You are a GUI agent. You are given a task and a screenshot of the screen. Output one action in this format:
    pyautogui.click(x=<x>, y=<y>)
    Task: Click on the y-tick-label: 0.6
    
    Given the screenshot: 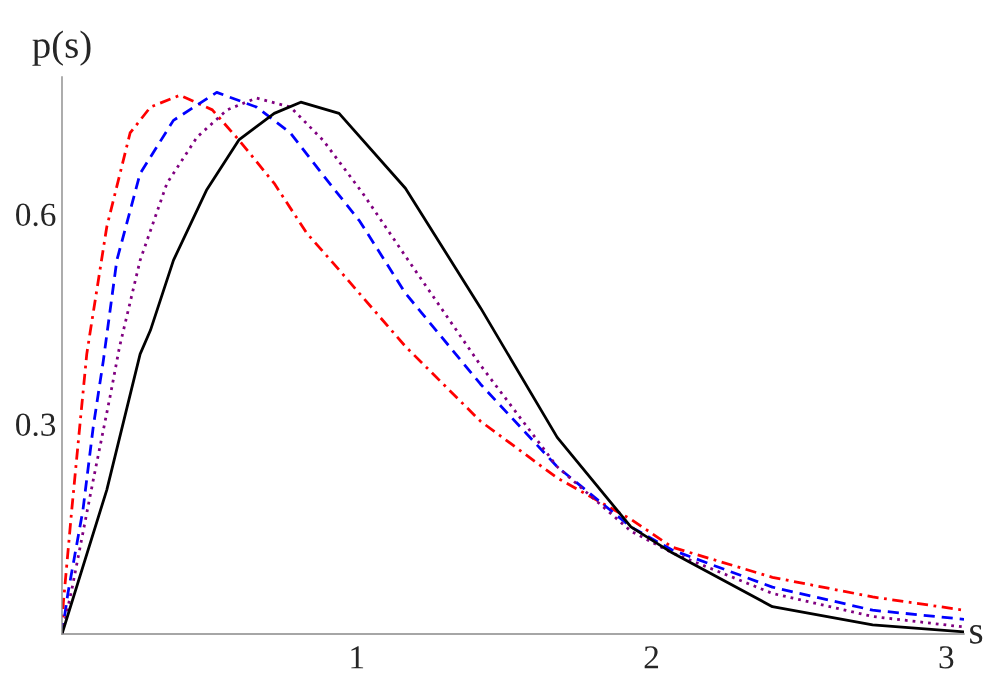 What is the action you would take?
    pyautogui.click(x=36, y=215)
    